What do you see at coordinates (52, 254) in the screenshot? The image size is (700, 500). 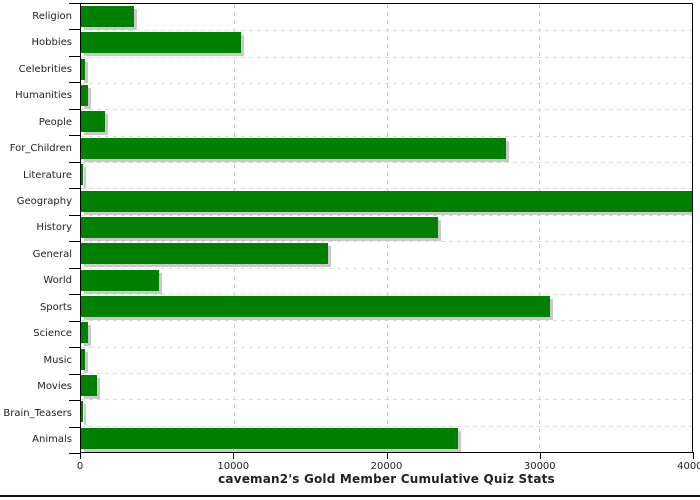 I see `category-label-general: General` at bounding box center [52, 254].